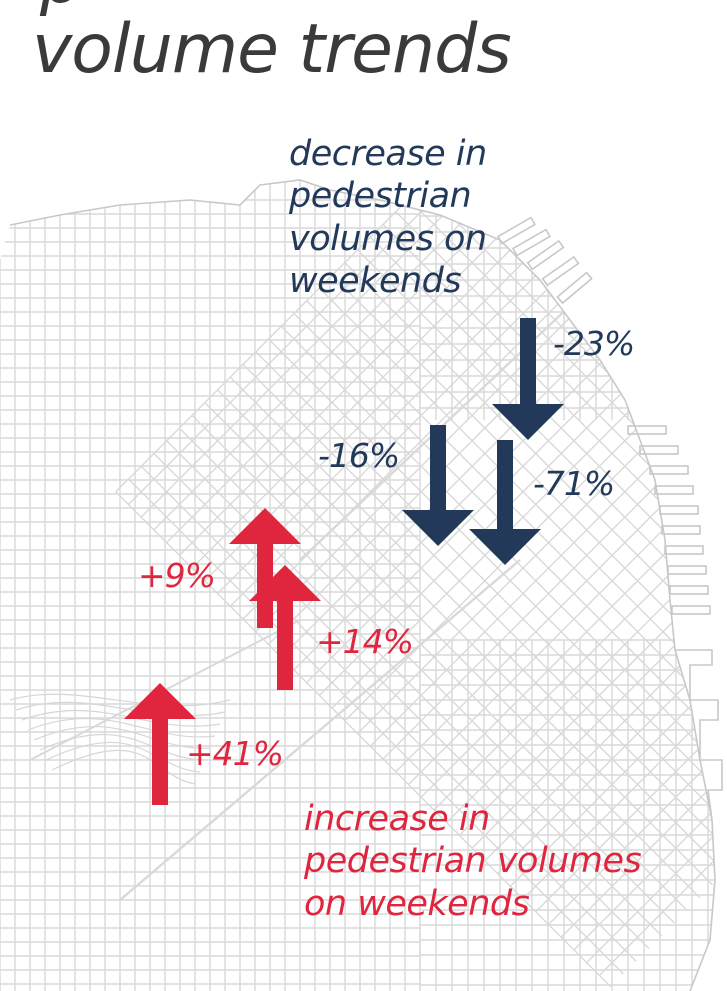 This screenshot has width=727, height=991. I want to click on page-title: volume trends, so click(272, 49).